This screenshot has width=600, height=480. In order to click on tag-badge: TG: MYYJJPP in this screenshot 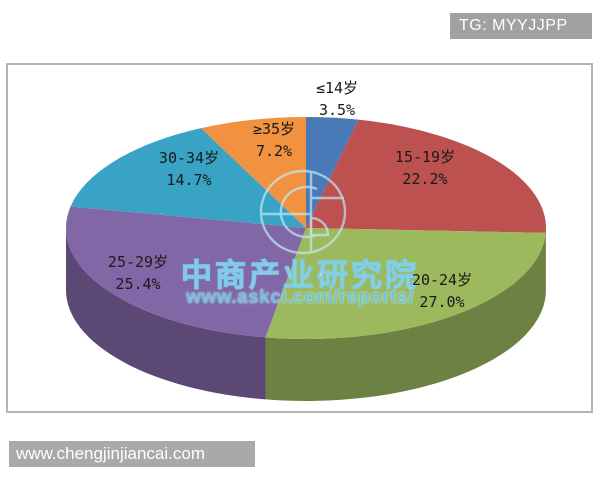, I will do `click(521, 26)`.